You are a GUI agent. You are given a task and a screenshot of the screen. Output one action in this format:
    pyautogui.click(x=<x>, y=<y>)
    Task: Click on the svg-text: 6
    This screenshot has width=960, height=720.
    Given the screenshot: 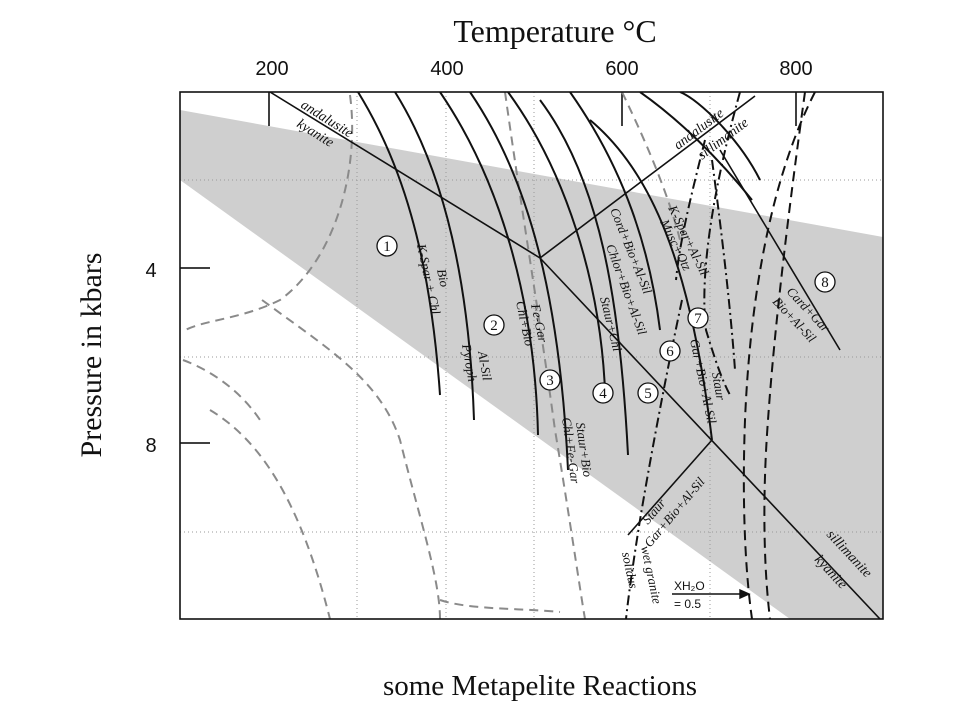 What is the action you would take?
    pyautogui.click(x=670, y=352)
    